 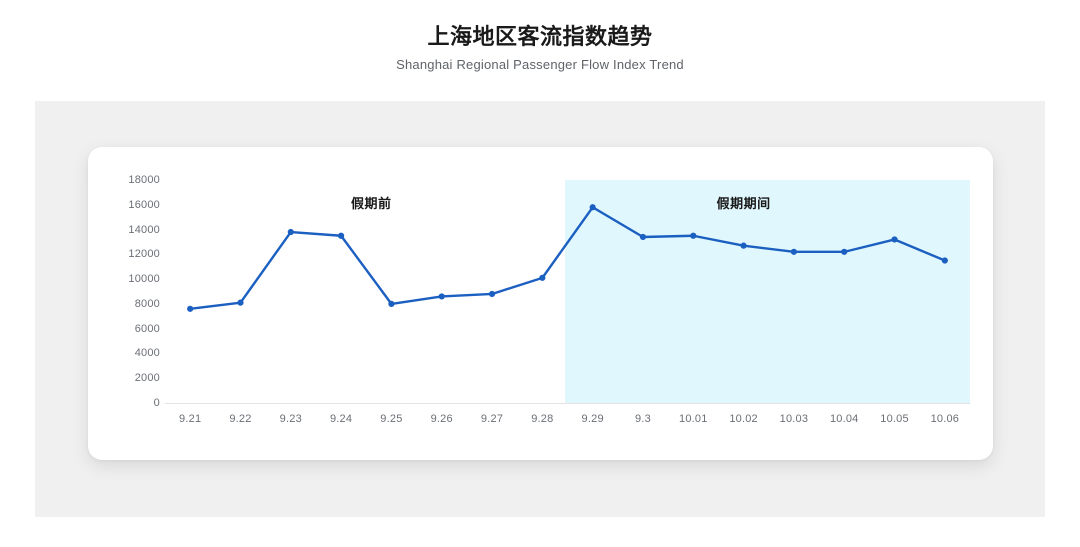 What do you see at coordinates (144, 254) in the screenshot?
I see `y-axis-tick-label: 12000` at bounding box center [144, 254].